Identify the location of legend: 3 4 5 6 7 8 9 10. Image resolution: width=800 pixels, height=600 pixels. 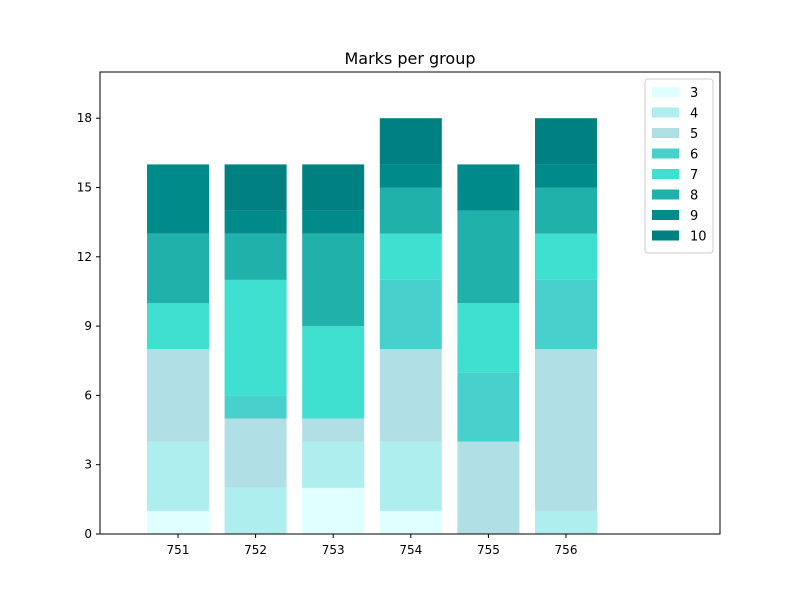
(679, 166).